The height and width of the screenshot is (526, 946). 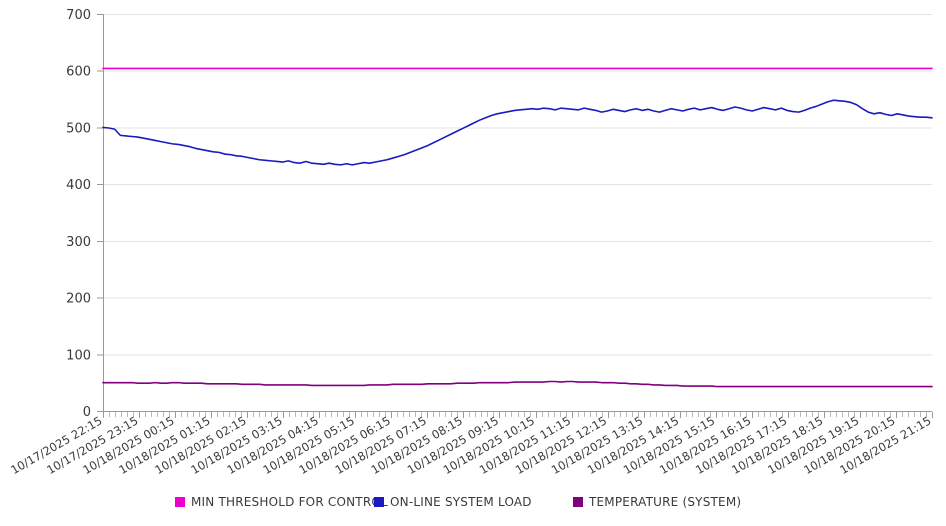 What do you see at coordinates (78, 242) in the screenshot?
I see `y-tick-label: 300` at bounding box center [78, 242].